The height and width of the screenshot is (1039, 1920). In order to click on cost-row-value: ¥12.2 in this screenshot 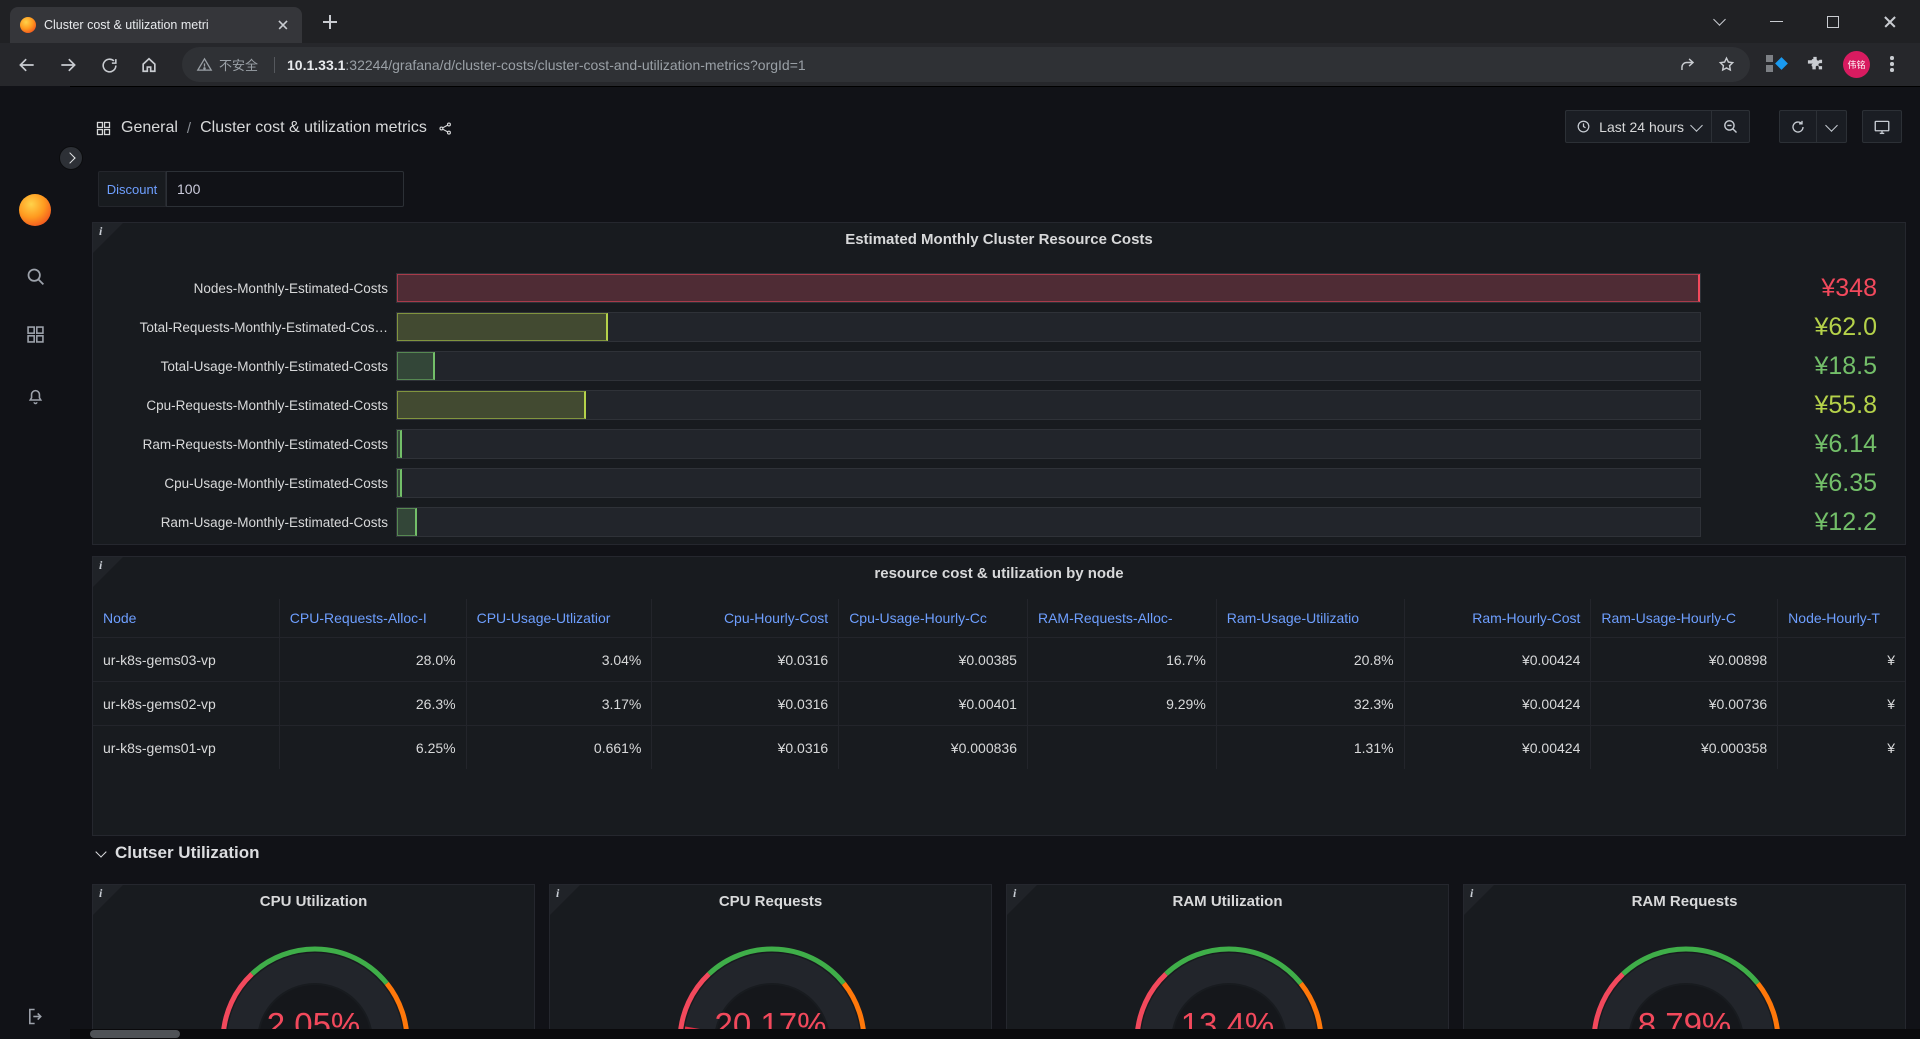, I will do `click(1845, 522)`.